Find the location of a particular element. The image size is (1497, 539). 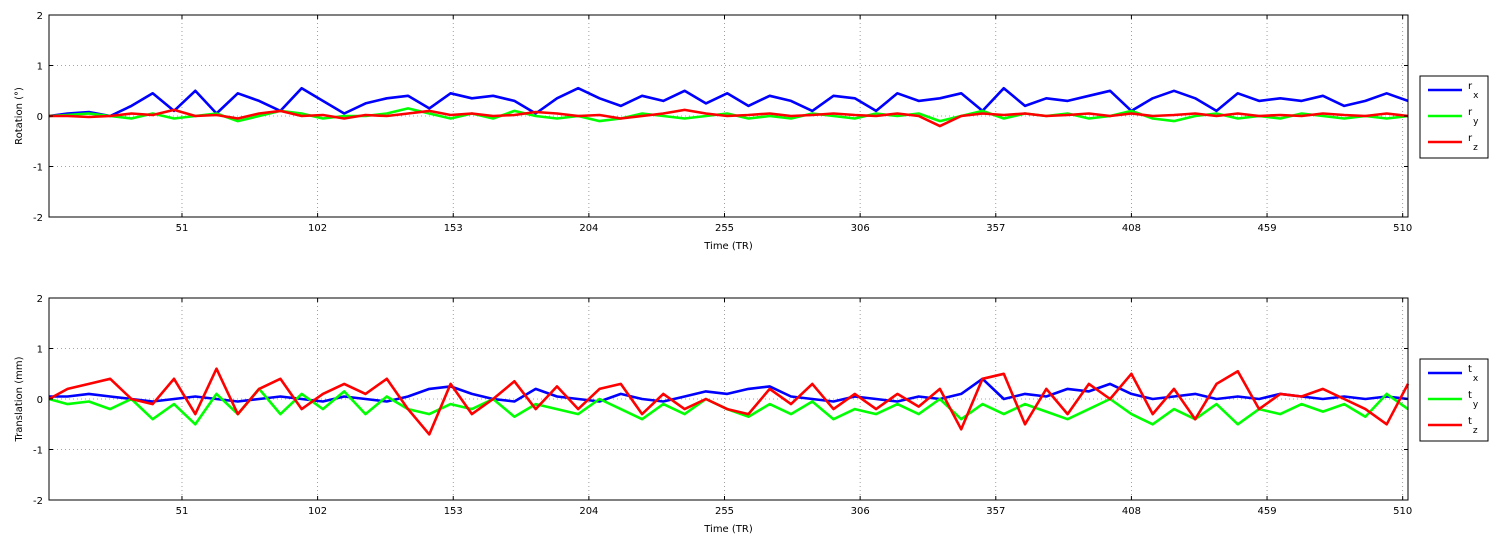

series-line-tz is located at coordinates (729, 401).